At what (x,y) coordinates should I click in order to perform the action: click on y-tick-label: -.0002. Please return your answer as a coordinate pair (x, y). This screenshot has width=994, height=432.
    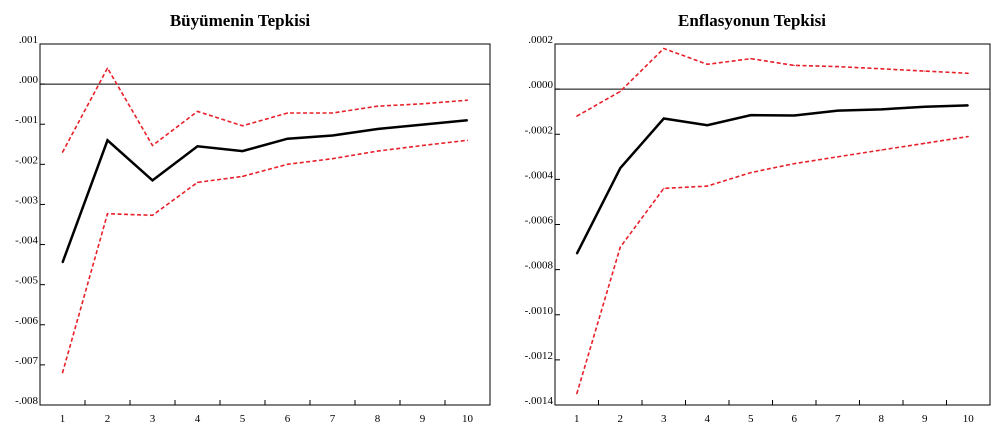
    Looking at the image, I should click on (539, 130).